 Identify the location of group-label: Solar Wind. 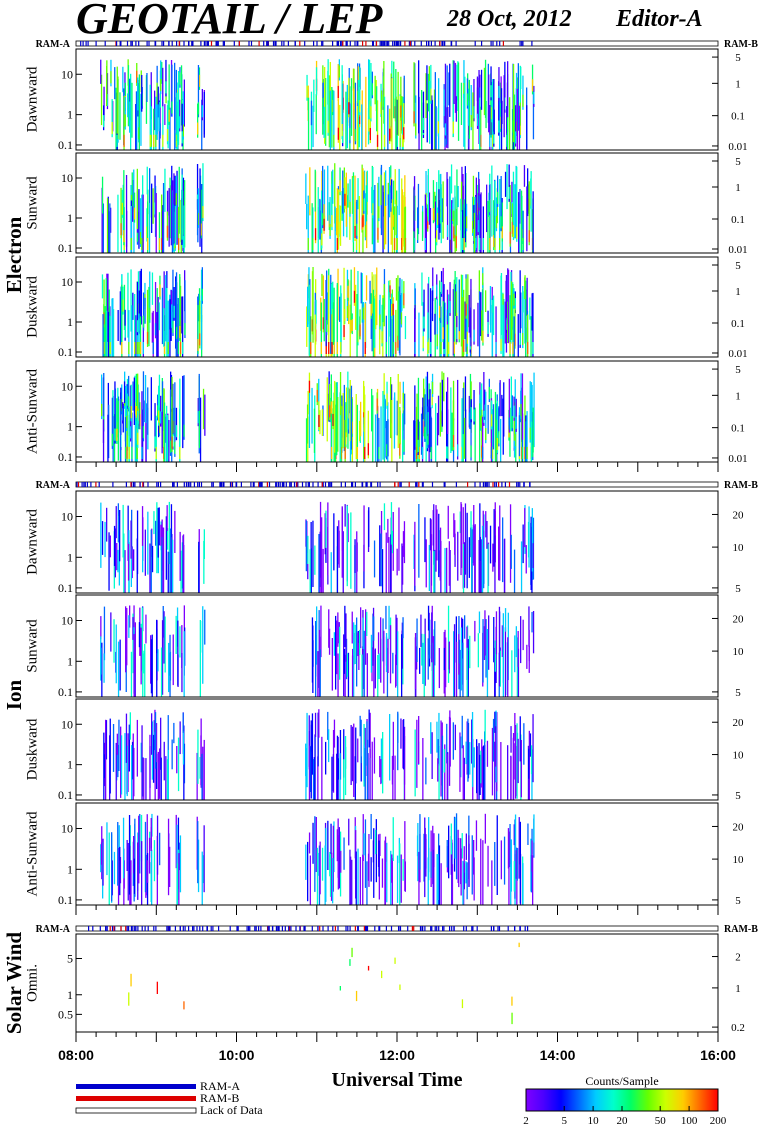
(14, 983).